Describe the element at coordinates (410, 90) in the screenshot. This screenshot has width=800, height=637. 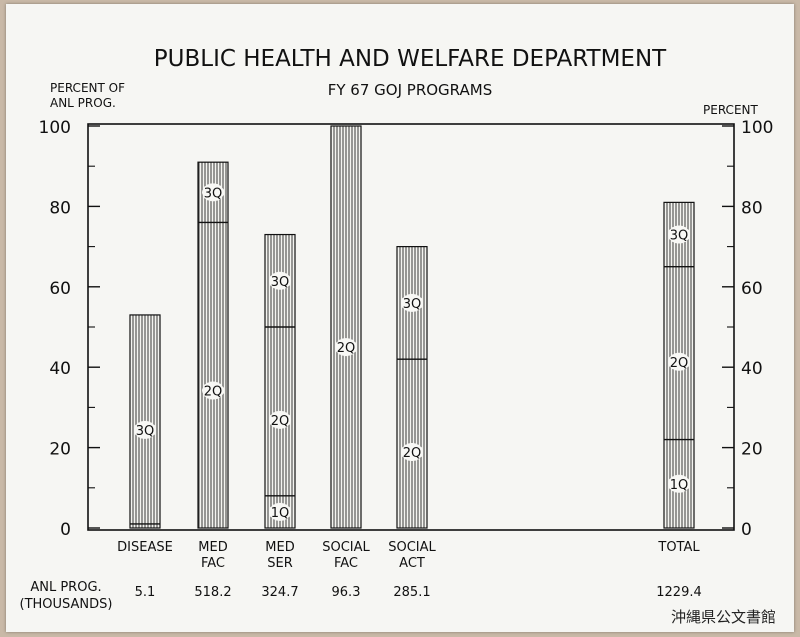
I see `chart-subtitle: FY 67 GOJ PROGRAMS` at that location.